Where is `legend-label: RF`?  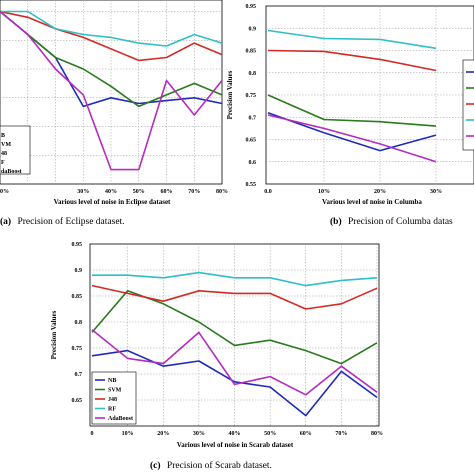
legend-label: RF is located at coordinates (112, 410).